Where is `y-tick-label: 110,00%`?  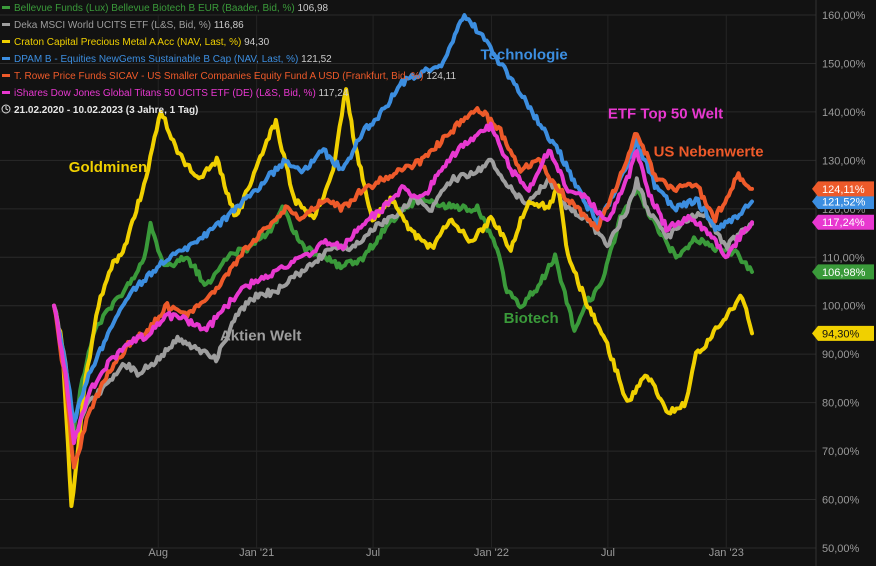 y-tick-label: 110,00% is located at coordinates (843, 258).